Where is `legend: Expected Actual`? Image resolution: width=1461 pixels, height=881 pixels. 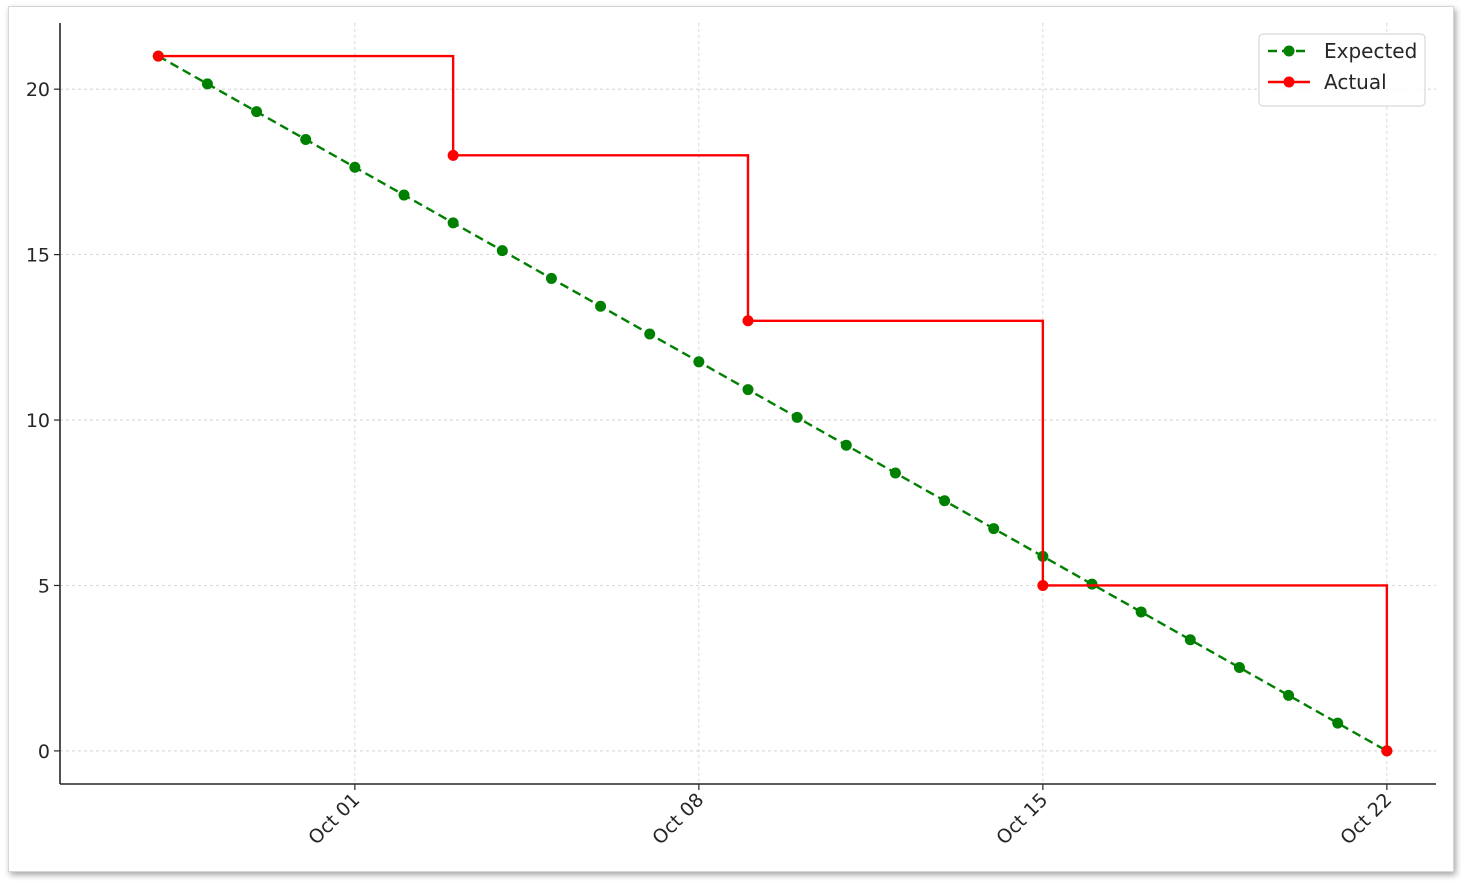 legend: Expected Actual is located at coordinates (1342, 70).